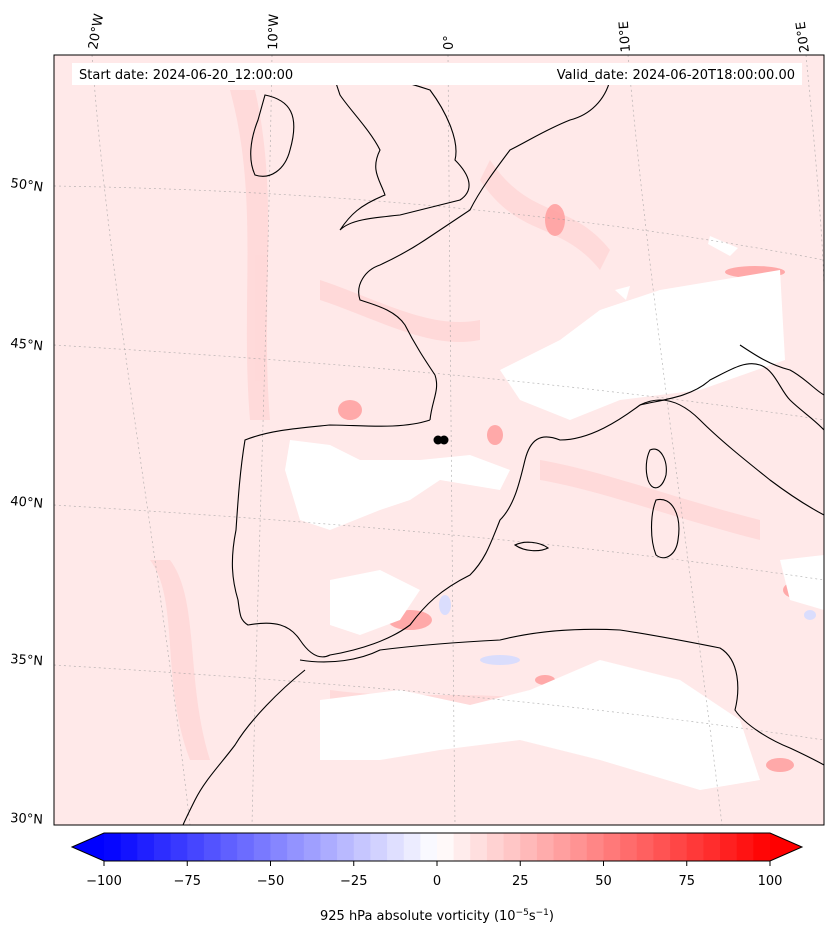 The height and width of the screenshot is (936, 832). What do you see at coordinates (531, 546) in the screenshot?
I see `coast-balearic` at bounding box center [531, 546].